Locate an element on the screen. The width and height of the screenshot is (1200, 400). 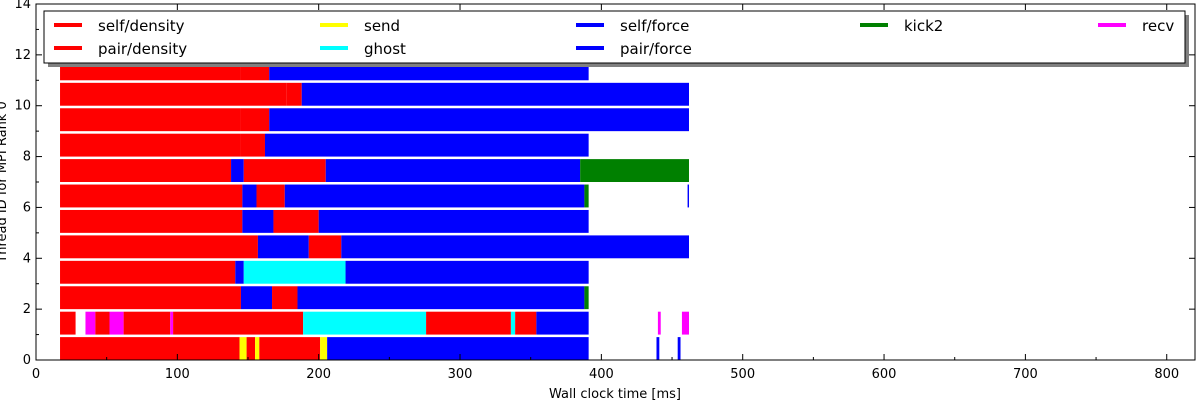
x-tick-label-0: 0 is located at coordinates (36, 374).